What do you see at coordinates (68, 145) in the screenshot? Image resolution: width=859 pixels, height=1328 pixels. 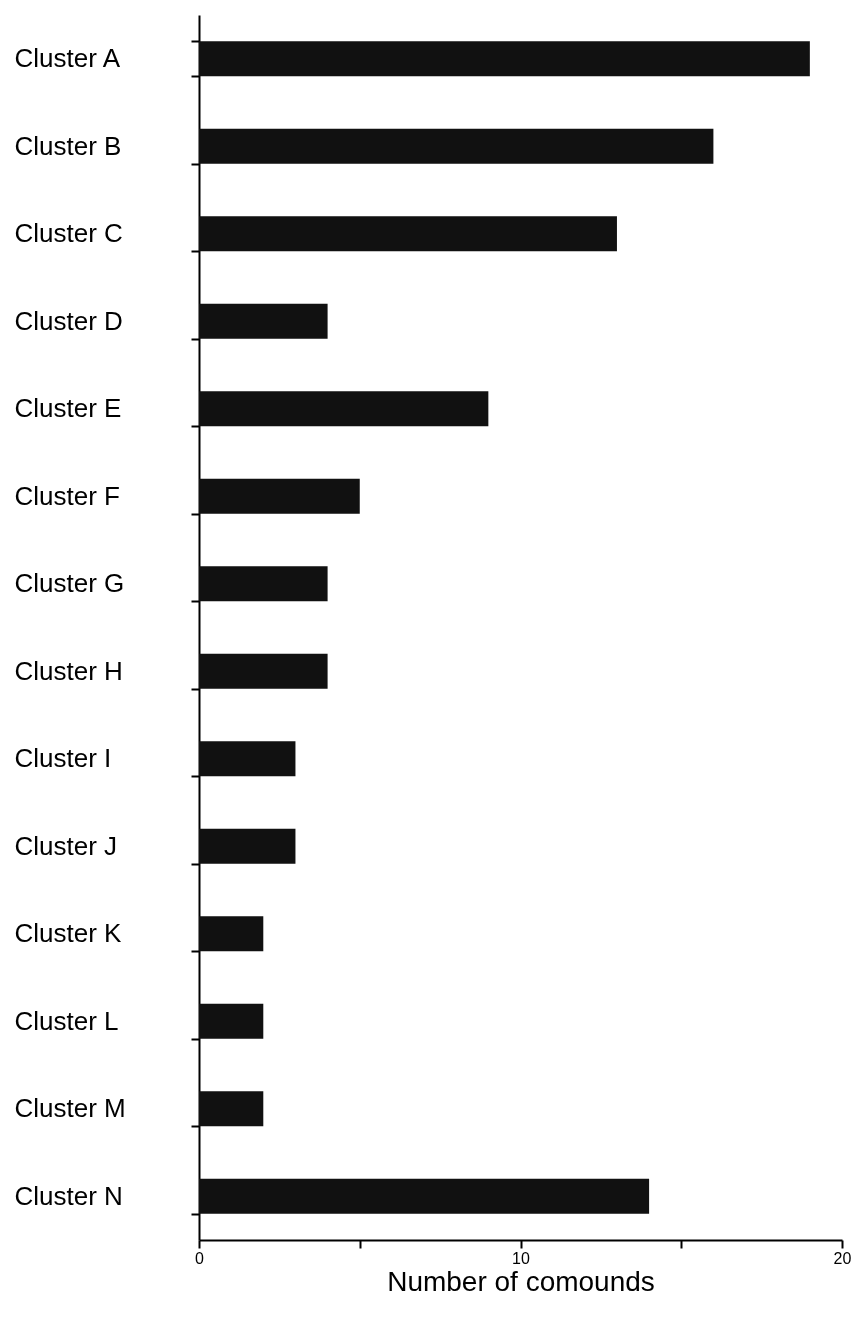 I see `y-tick-label: Cluster B` at bounding box center [68, 145].